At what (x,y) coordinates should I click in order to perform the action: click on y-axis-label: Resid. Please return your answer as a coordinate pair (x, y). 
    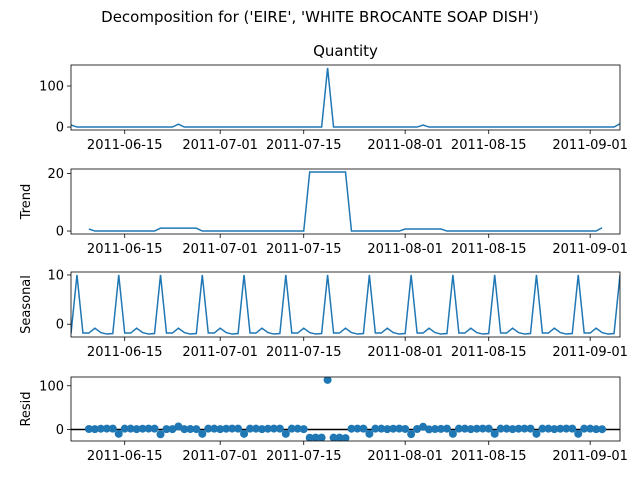
    Looking at the image, I should click on (26, 408).